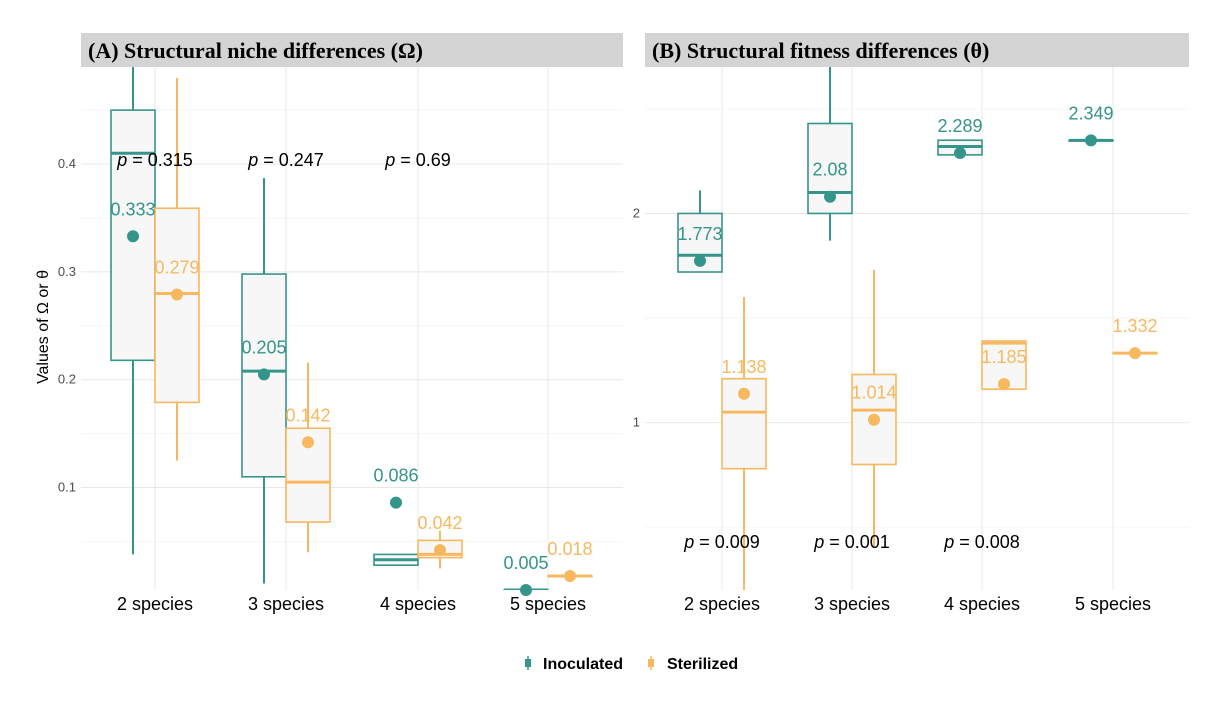  Describe the element at coordinates (132, 209) in the screenshot. I see `mean-label: 0.333` at that location.